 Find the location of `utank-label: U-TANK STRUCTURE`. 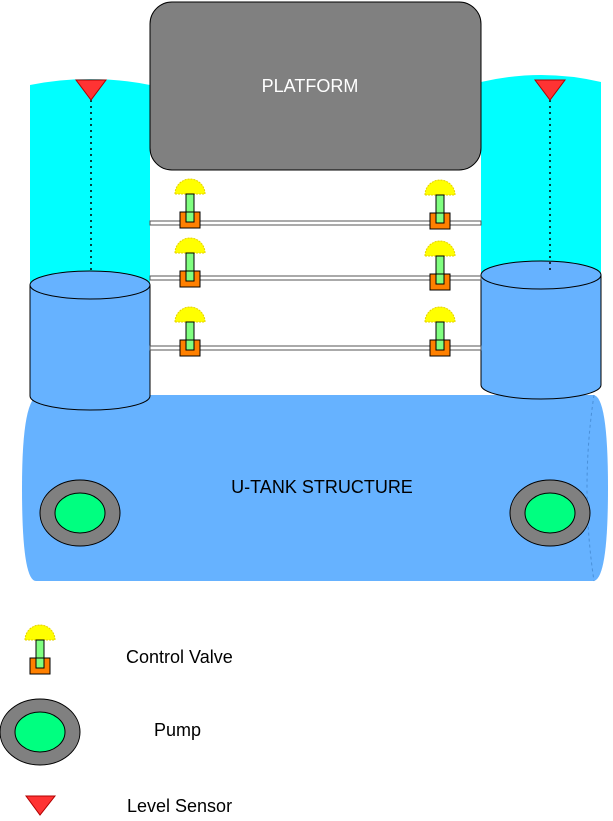

utank-label: U-TANK STRUCTURE is located at coordinates (322, 487).